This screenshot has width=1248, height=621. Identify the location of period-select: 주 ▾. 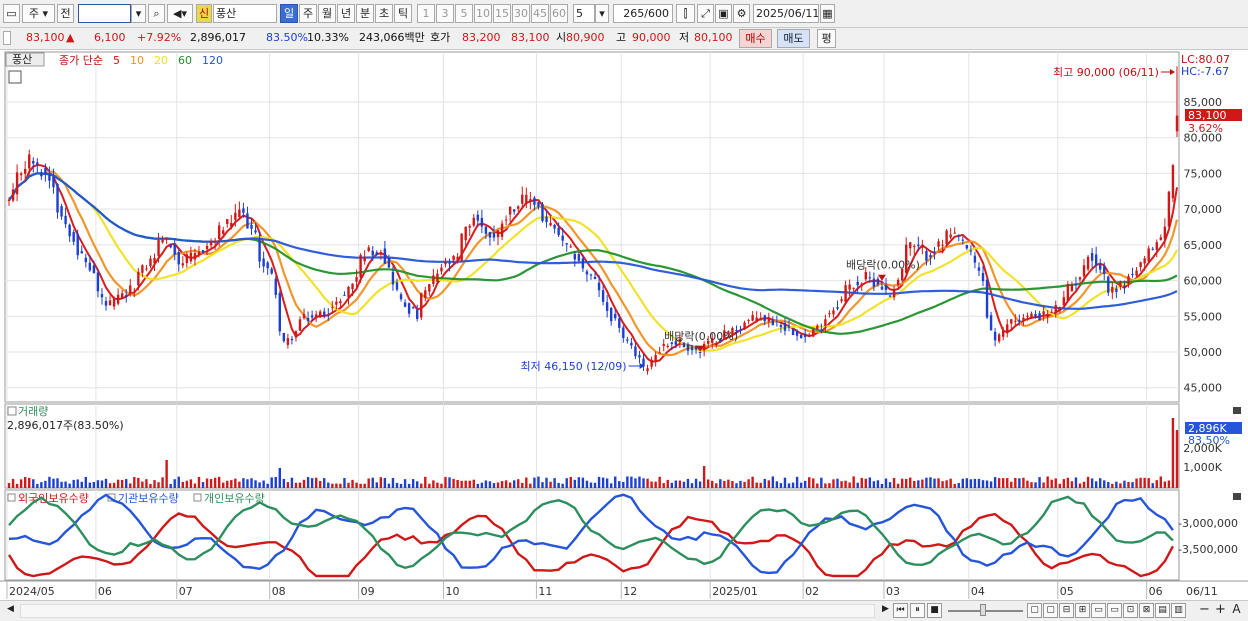
(38, 13).